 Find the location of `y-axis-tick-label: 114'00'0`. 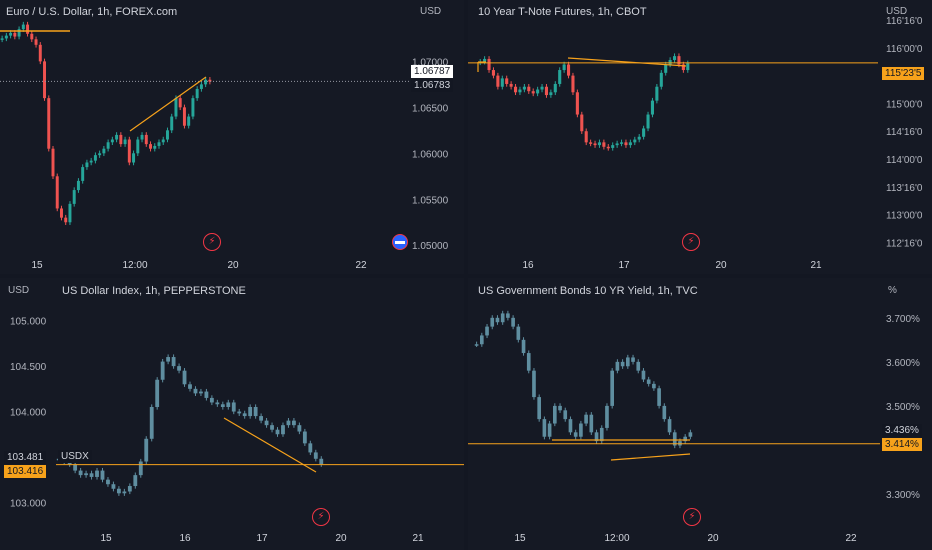

y-axis-tick-label: 114'00'0 is located at coordinates (904, 160).